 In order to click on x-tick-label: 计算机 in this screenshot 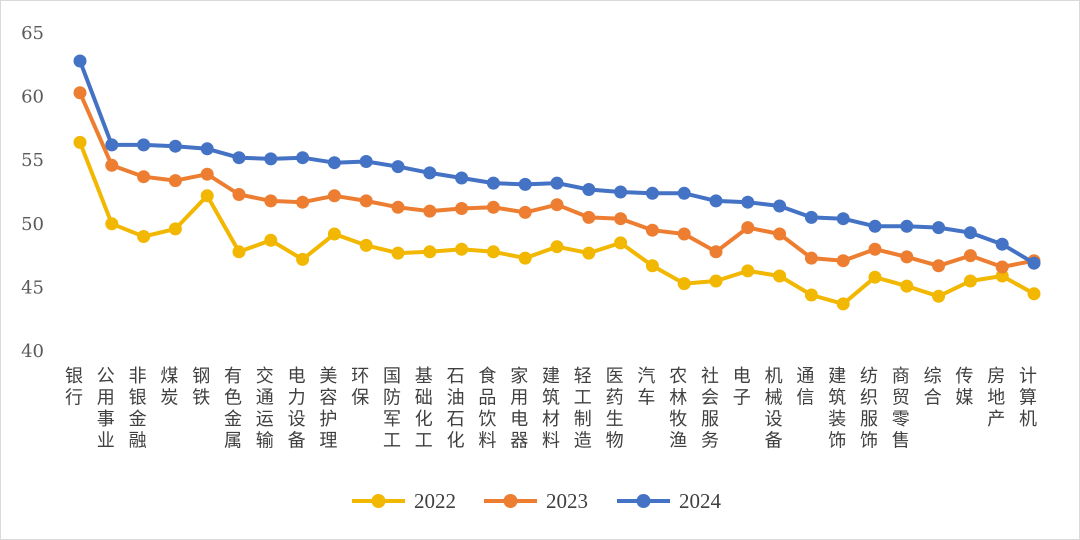, I will do `click(1028, 398)`.